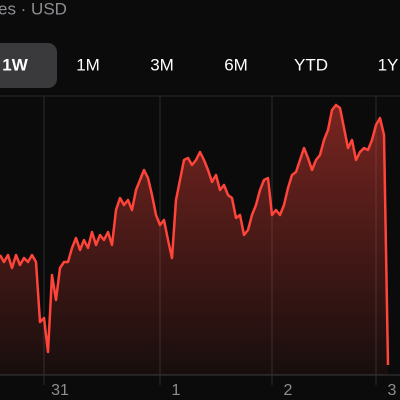  I want to click on tab: 1W, so click(15, 64).